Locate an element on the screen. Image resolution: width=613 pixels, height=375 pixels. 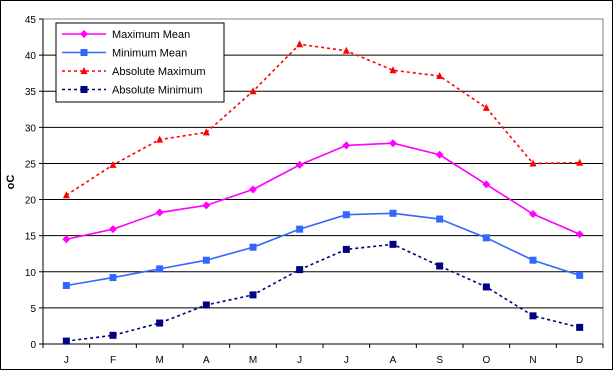
y-tick-label-9: 45 is located at coordinates (31, 20).